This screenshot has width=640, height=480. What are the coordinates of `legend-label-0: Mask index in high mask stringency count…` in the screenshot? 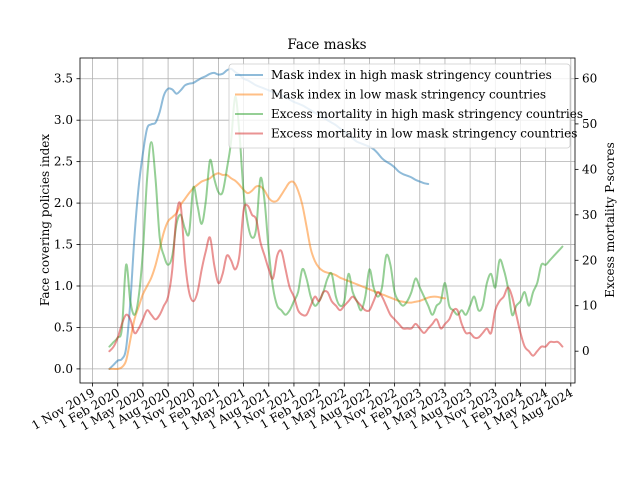 It's located at (411, 75).